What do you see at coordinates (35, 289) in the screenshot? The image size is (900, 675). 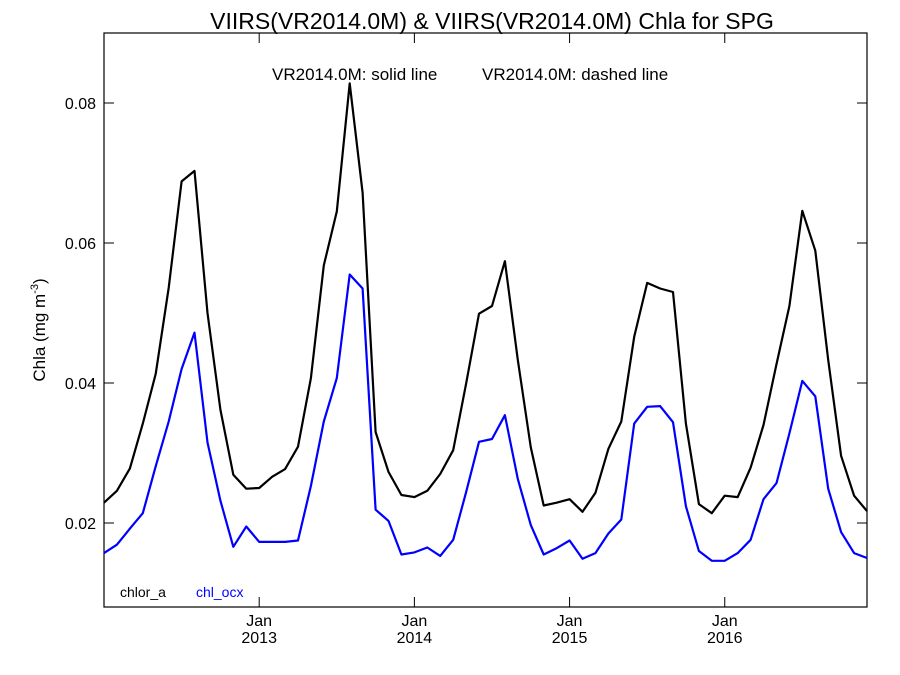 I see `y-axis-label-sup: -3` at bounding box center [35, 289].